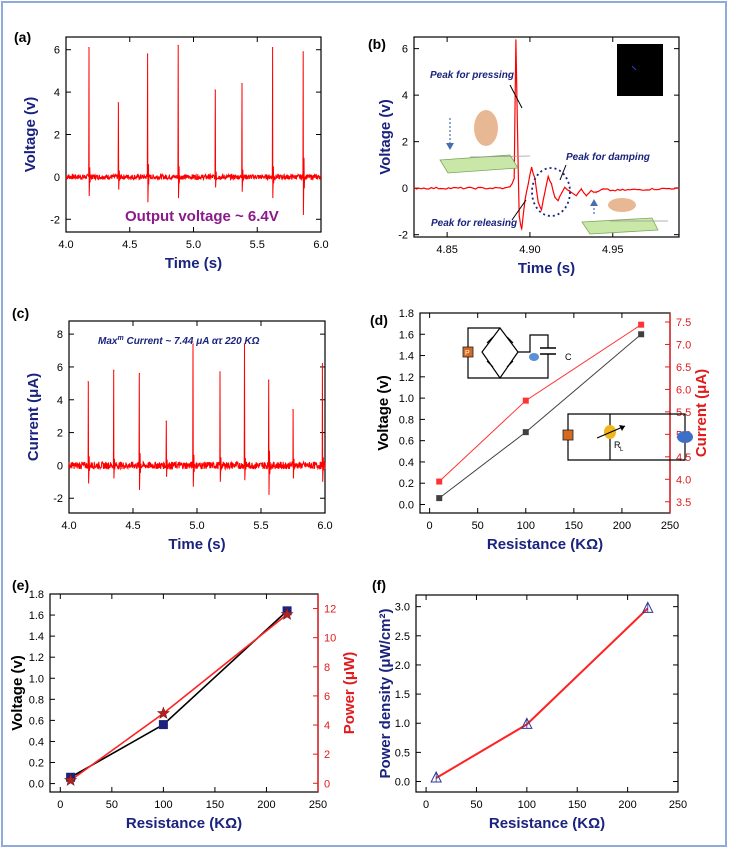  What do you see at coordinates (617, 445) in the screenshot?
I see `svg-text: R` at bounding box center [617, 445].